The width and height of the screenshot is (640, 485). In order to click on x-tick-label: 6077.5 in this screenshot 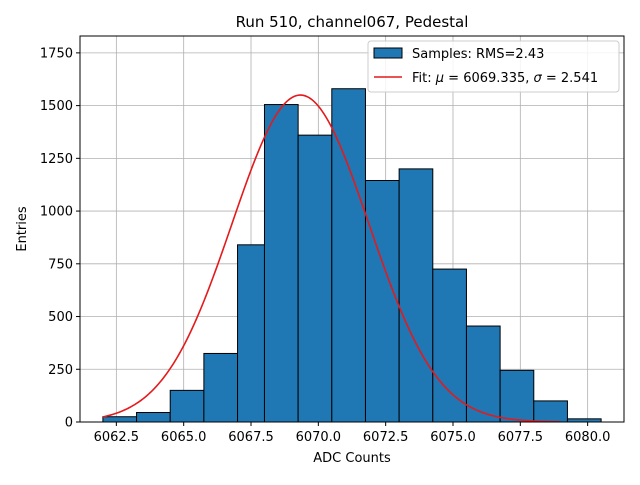, I will do `click(521, 437)`.